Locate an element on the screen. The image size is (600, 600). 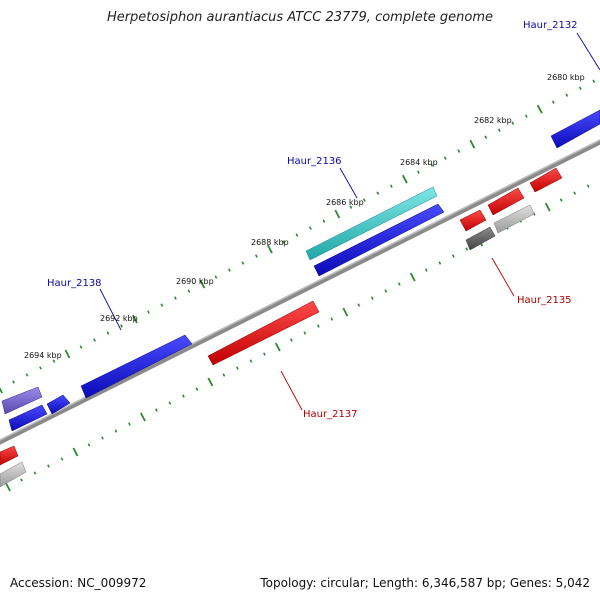
gene-haur-2138-forward is located at coordinates (136, 366).